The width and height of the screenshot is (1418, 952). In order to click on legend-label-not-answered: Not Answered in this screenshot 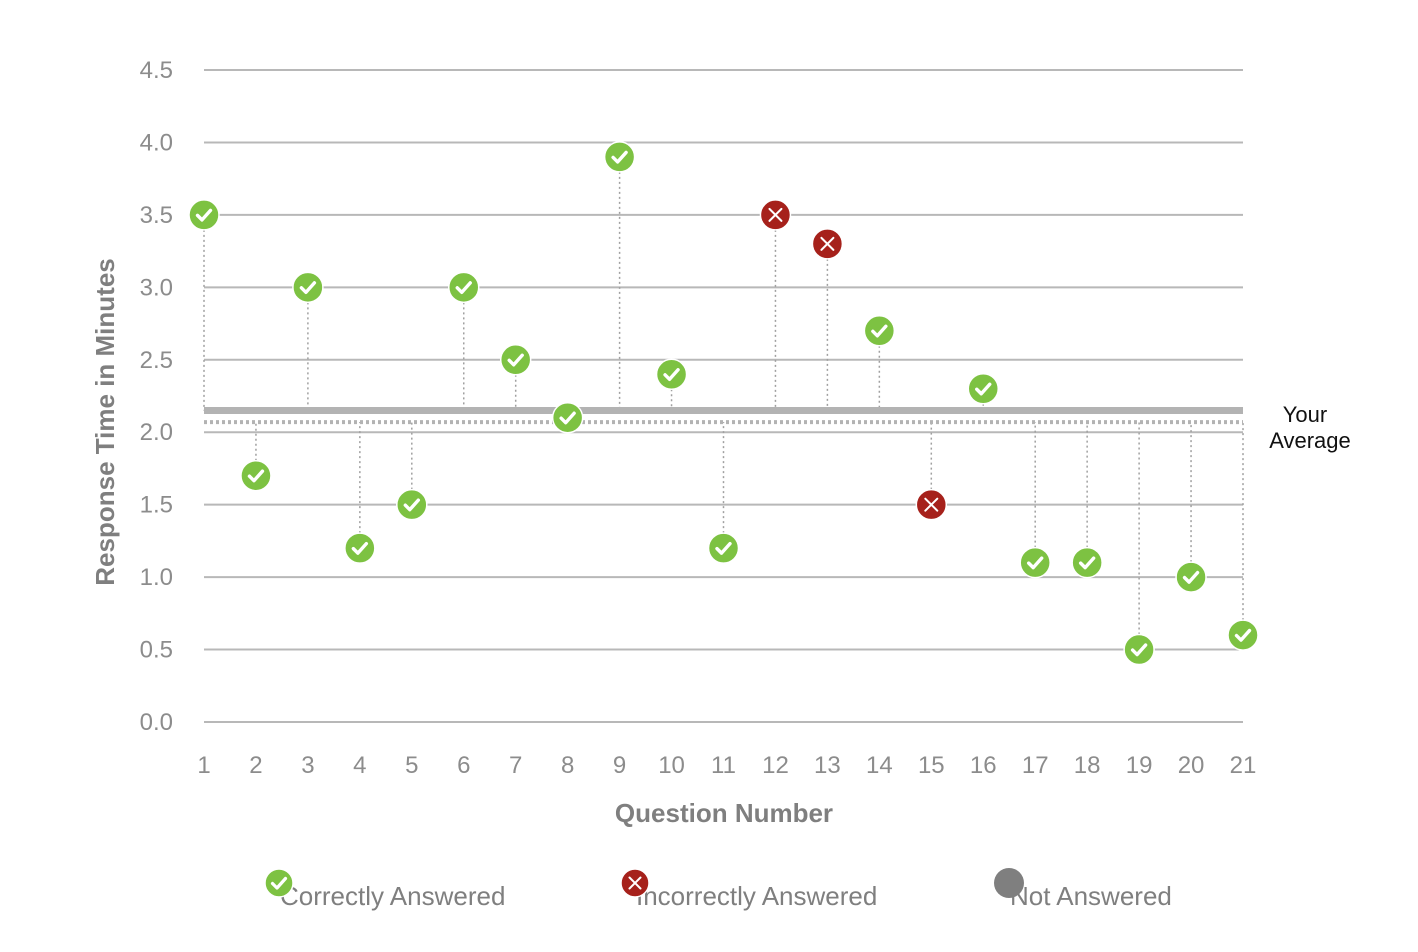, I will do `click(1091, 895)`.